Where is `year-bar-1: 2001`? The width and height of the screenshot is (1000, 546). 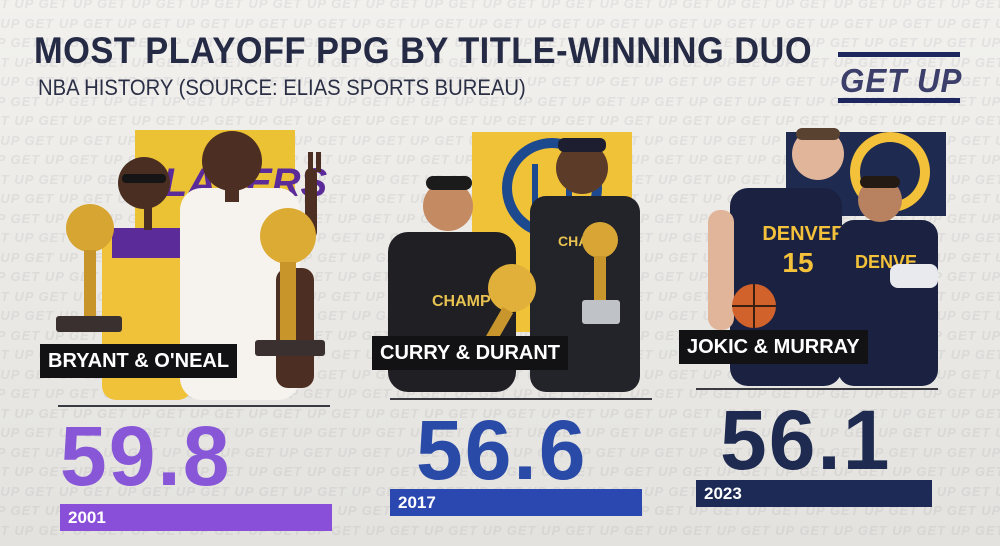
year-bar-1: 2001 is located at coordinates (196, 517).